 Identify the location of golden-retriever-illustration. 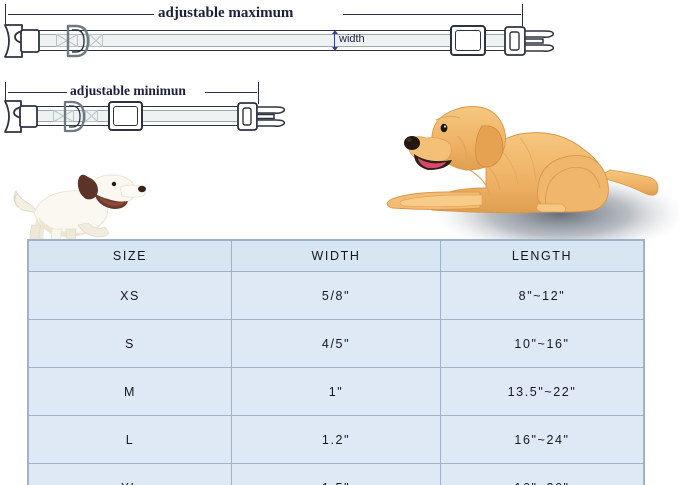
(532, 179).